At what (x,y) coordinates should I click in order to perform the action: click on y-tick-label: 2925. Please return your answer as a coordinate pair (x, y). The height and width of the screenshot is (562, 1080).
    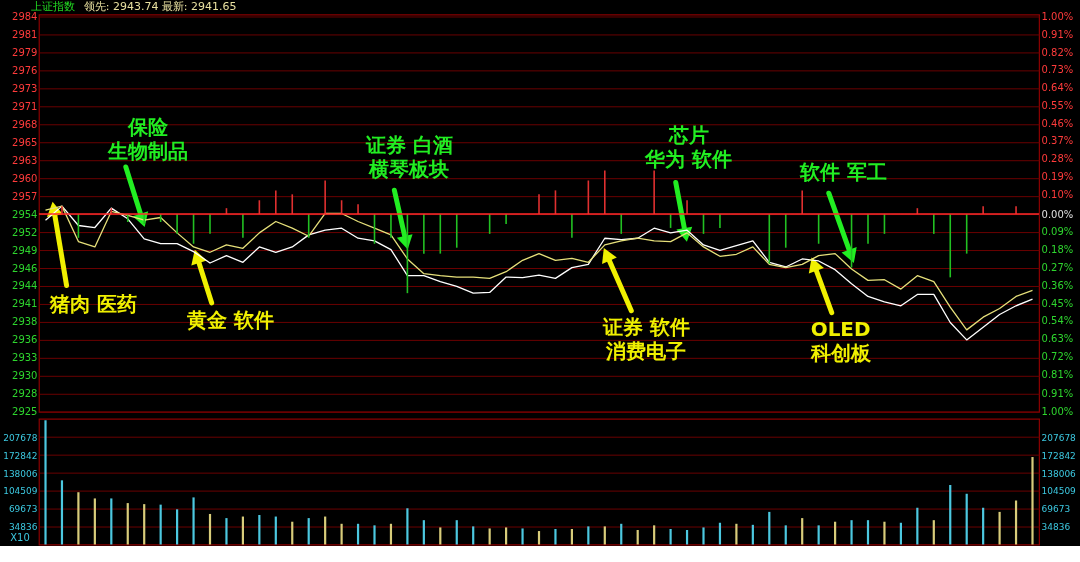
    Looking at the image, I should click on (25, 412).